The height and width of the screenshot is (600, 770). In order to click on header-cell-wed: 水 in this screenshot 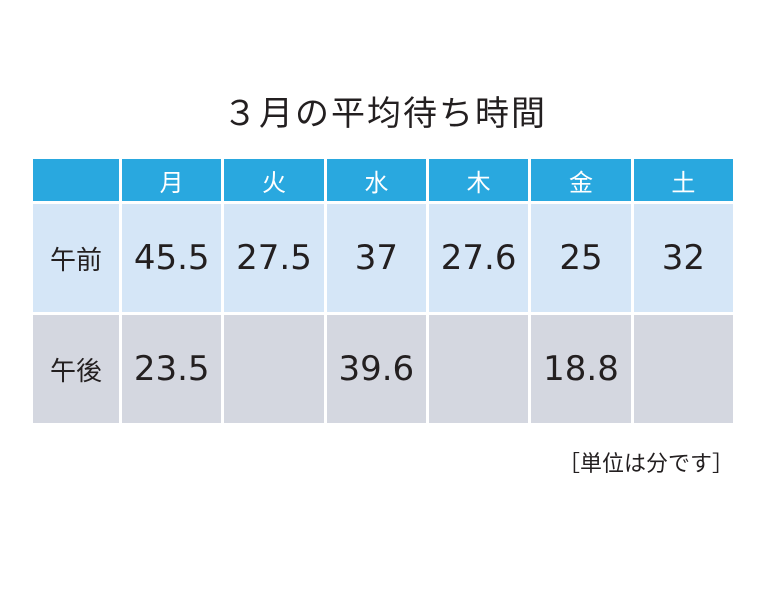, I will do `click(376, 180)`.